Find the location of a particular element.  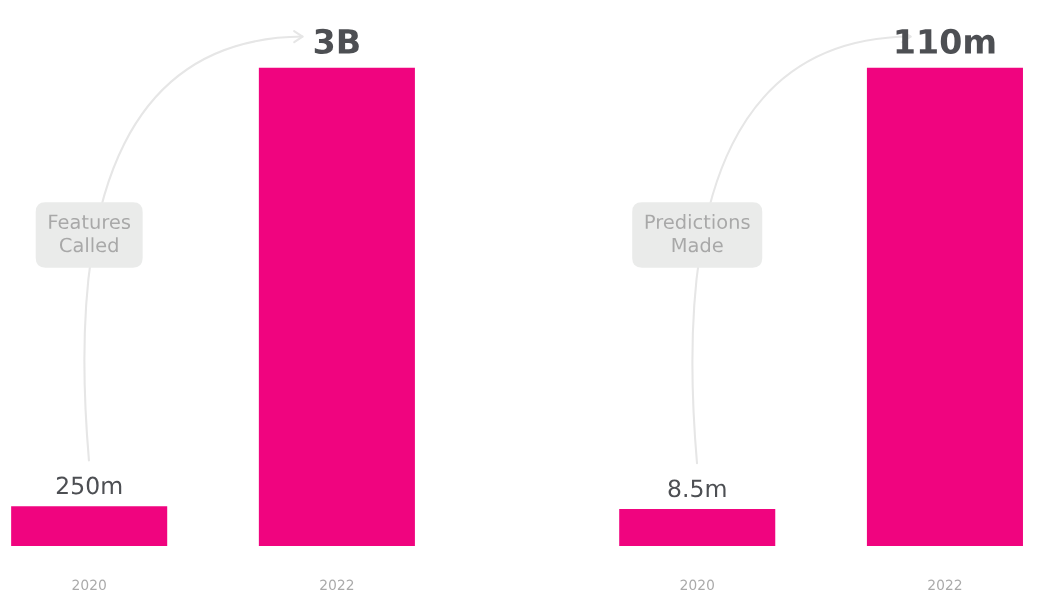

data-label: 8.5m is located at coordinates (697, 488).